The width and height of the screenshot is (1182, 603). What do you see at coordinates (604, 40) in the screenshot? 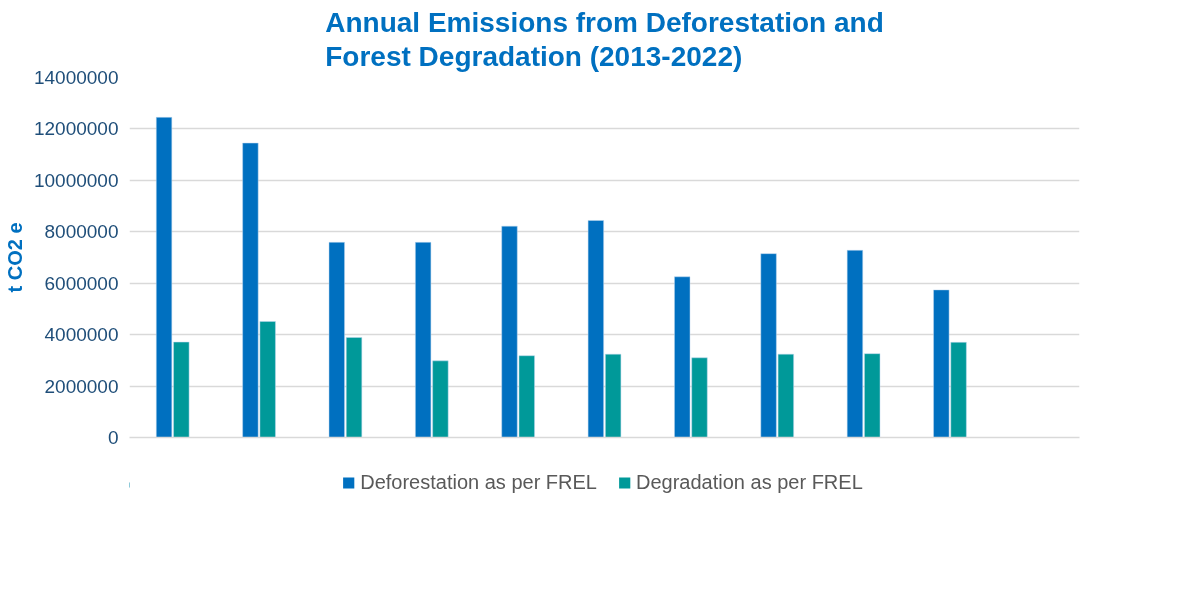
I see `chart-title: Annual Emissions from Deforestation and Forest Degradation (2013-2022)` at bounding box center [604, 40].